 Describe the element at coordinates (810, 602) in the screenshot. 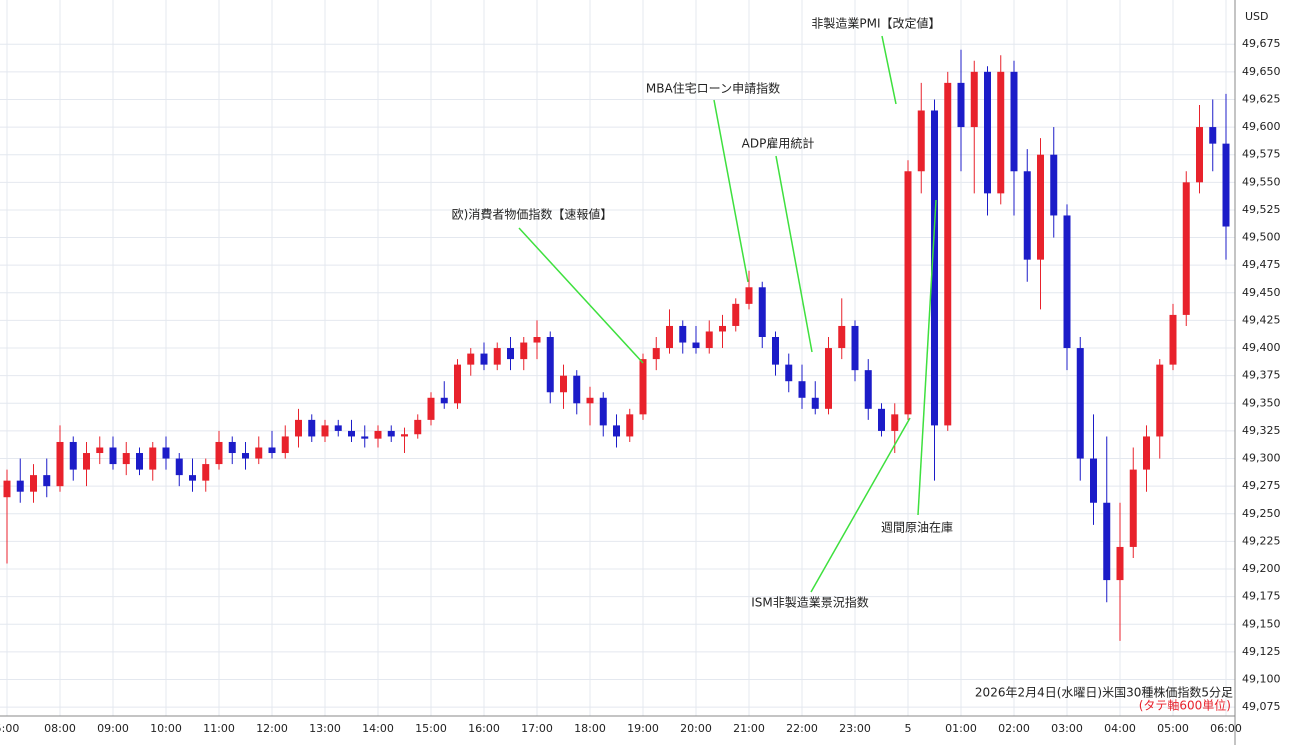

I see `annotation: ISM非製造業景況指数` at that location.